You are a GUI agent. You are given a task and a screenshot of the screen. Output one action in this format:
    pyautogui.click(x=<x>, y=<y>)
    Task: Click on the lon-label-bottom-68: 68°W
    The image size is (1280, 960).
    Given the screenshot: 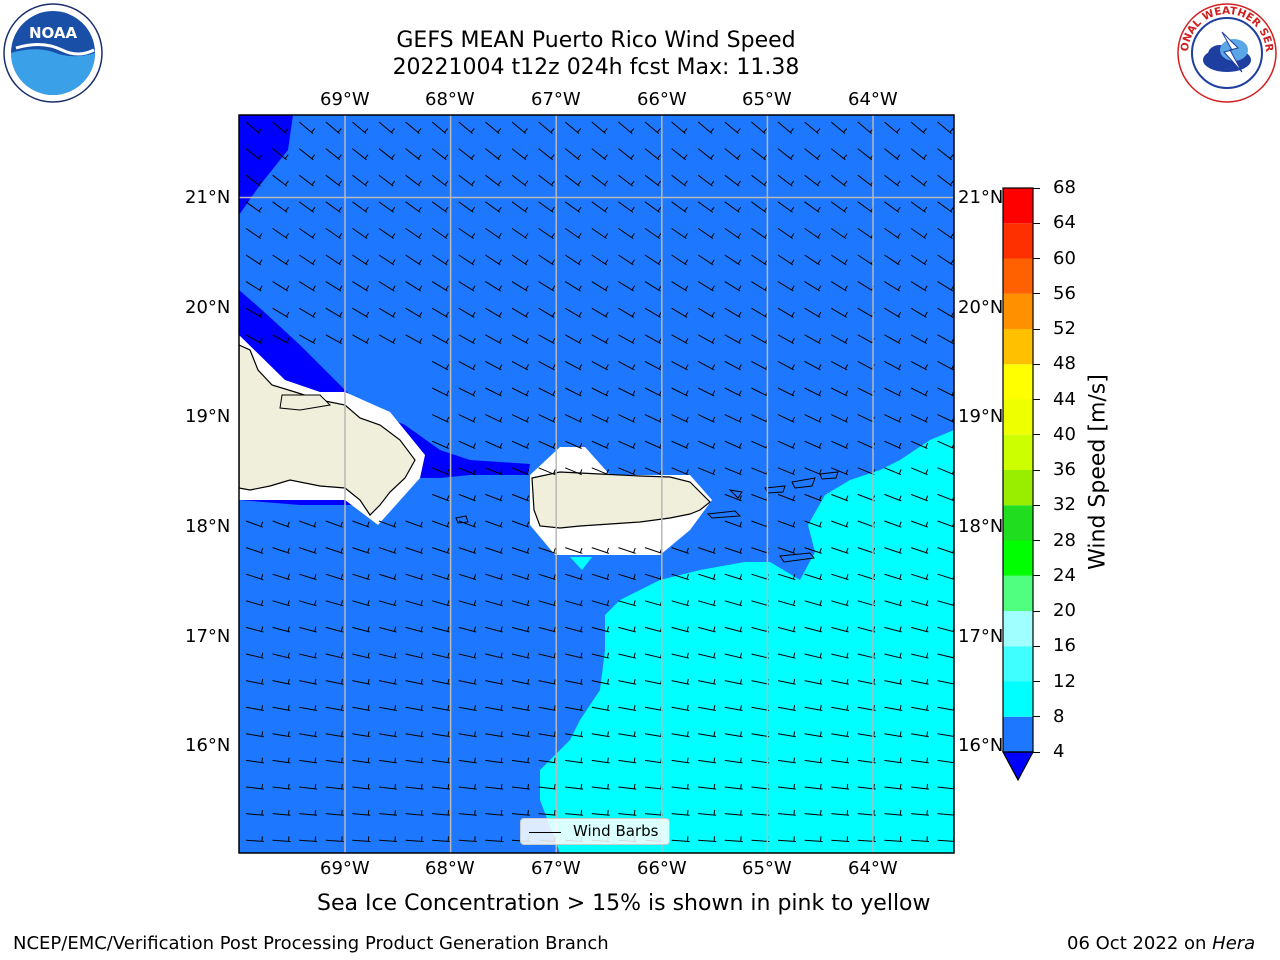 What is the action you would take?
    pyautogui.click(x=450, y=868)
    